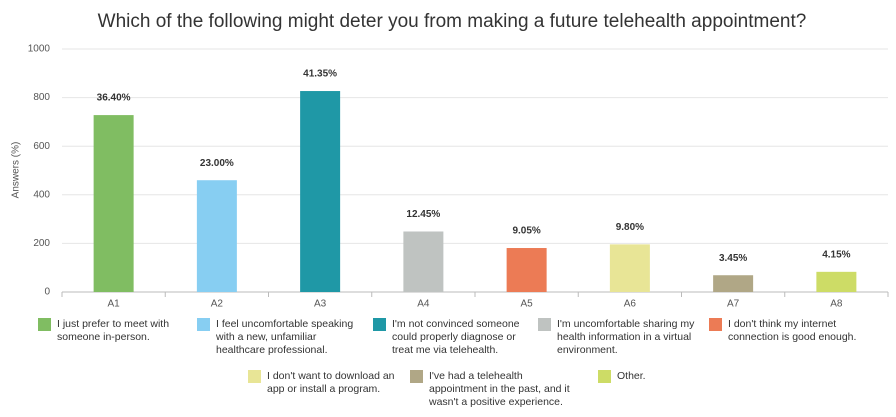 The height and width of the screenshot is (417, 896). I want to click on x-tick-label: A4, so click(423, 304).